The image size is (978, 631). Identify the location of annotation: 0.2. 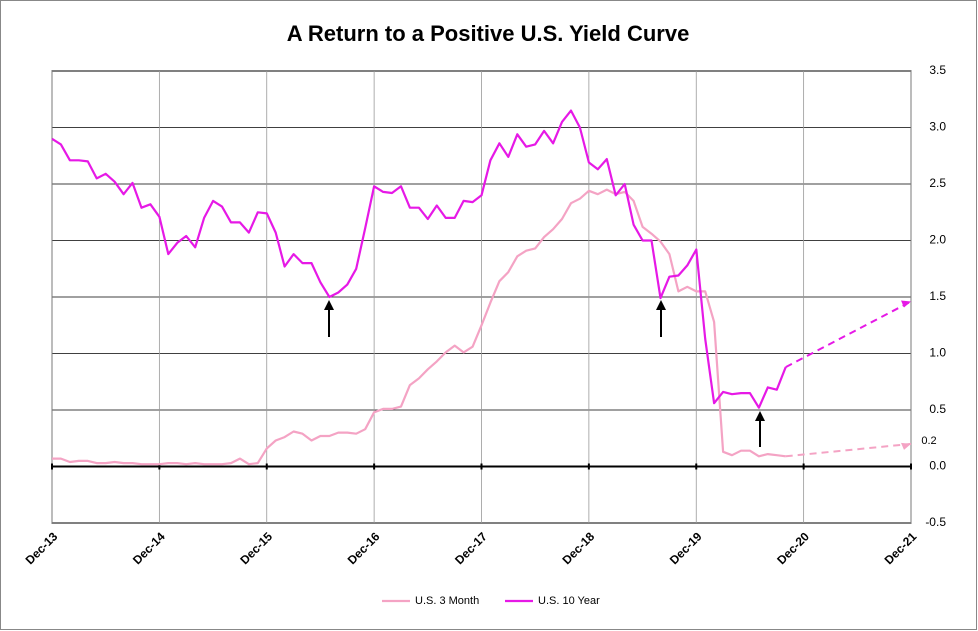
(928, 441).